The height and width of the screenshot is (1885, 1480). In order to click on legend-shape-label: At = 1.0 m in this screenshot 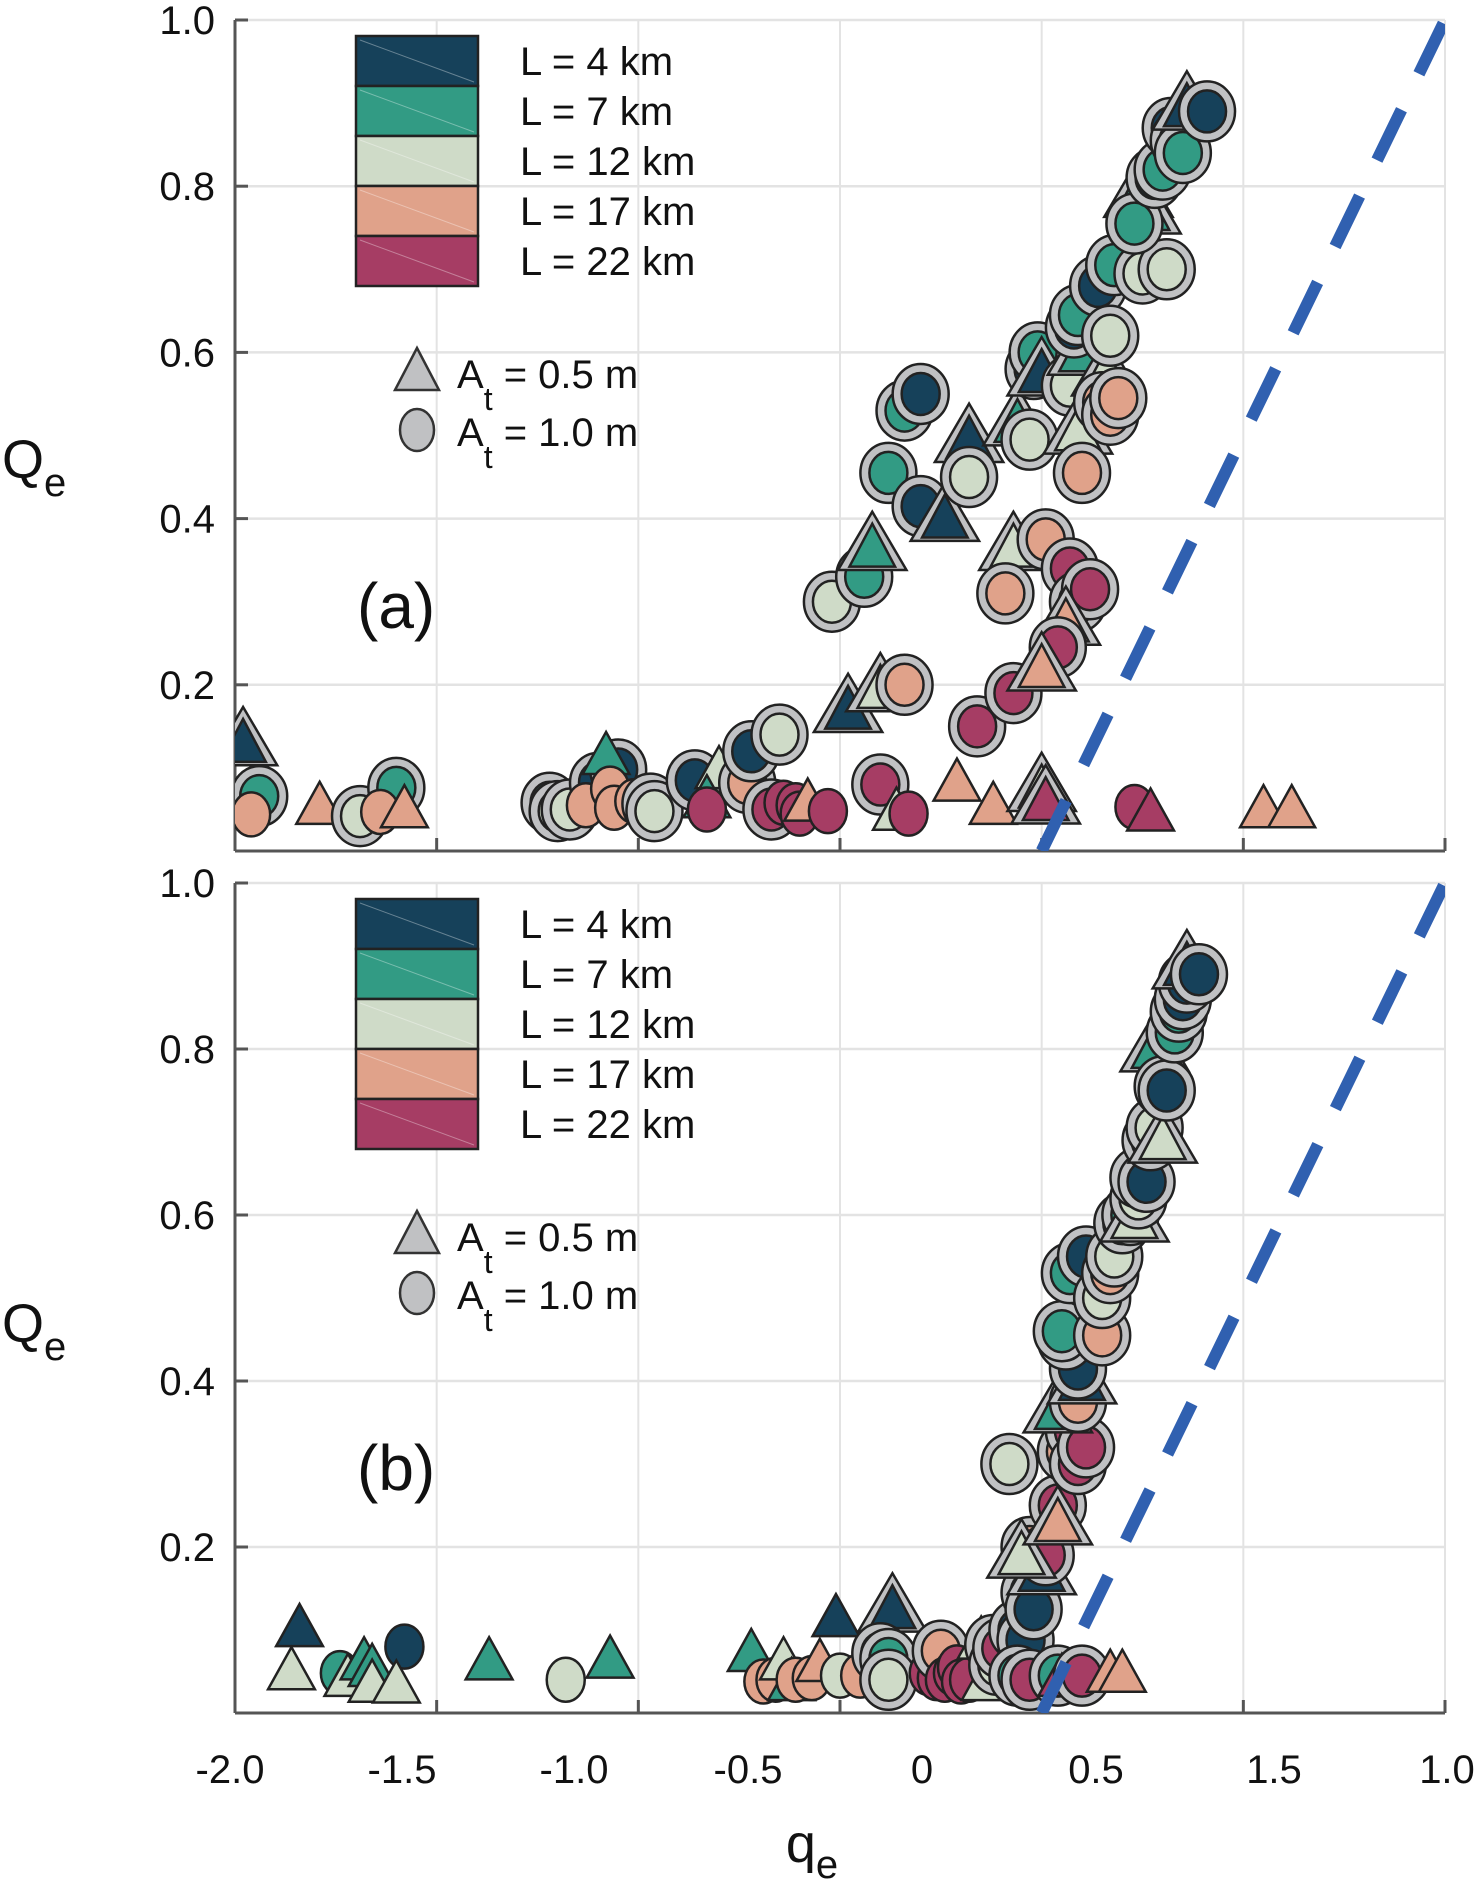, I will do `click(547, 1306)`.